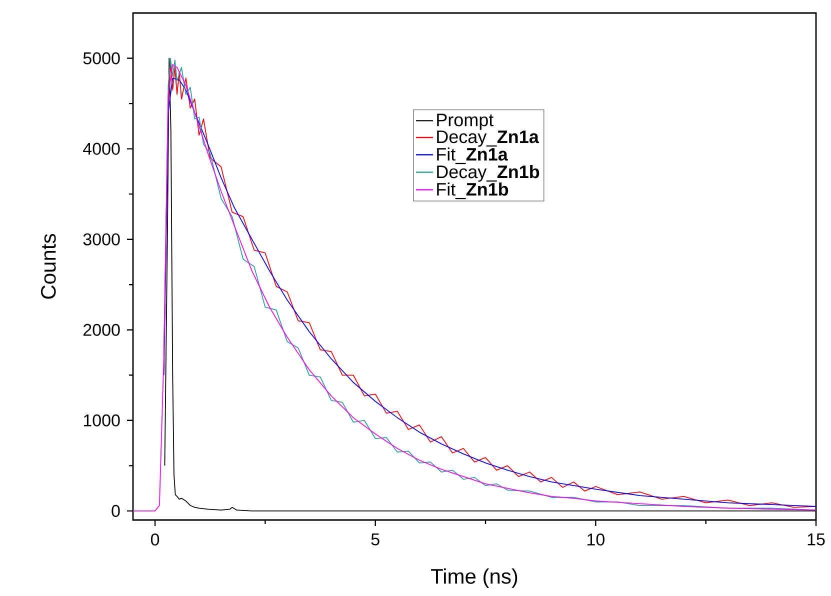 This screenshot has height=596, width=831. What do you see at coordinates (101, 148) in the screenshot?
I see `y-tick-label: 4000` at bounding box center [101, 148].